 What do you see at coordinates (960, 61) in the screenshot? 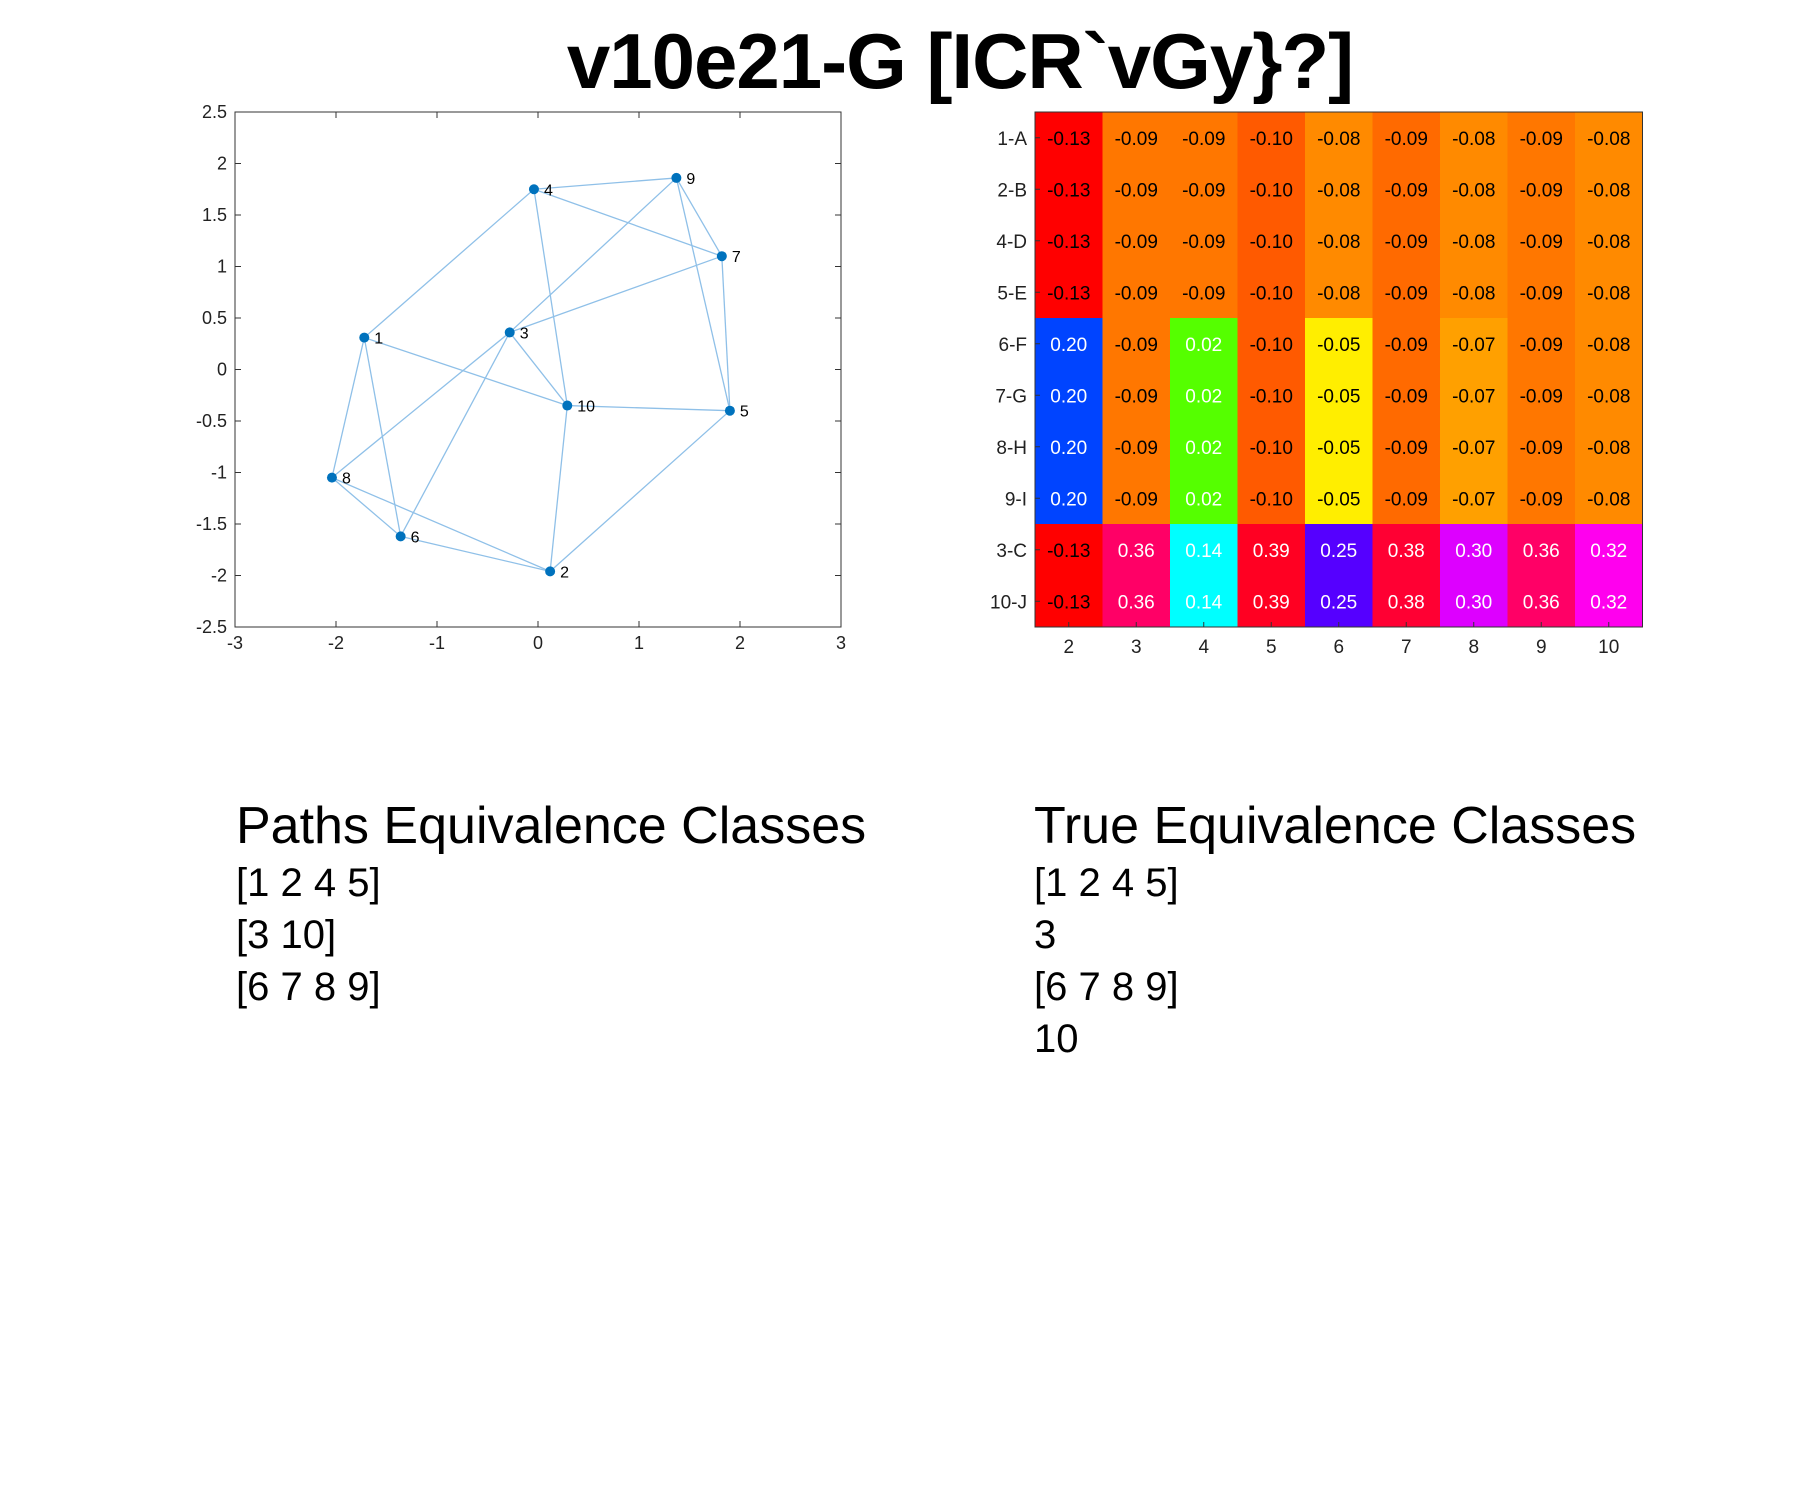
I see `page-title: v10e21-G [ICR`vGy}?]` at bounding box center [960, 61].